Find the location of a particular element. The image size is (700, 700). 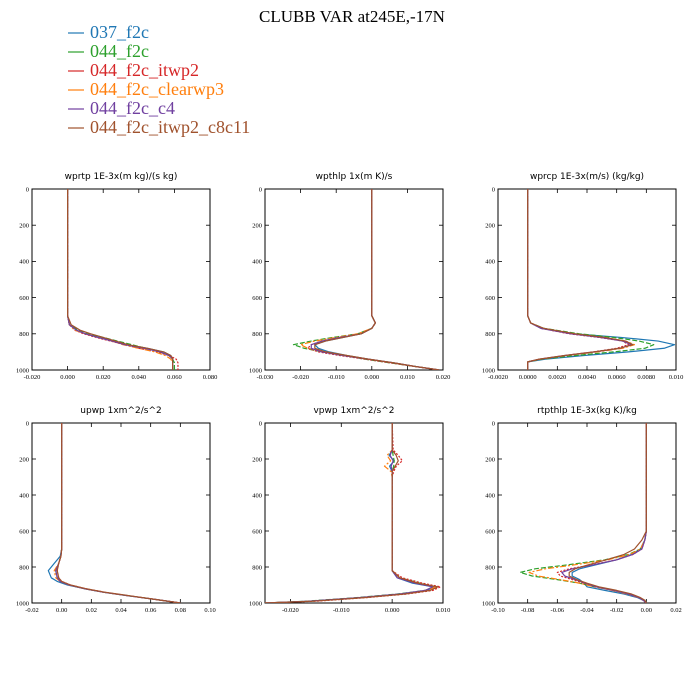

x-tick-label: 0.080 is located at coordinates (210, 377).